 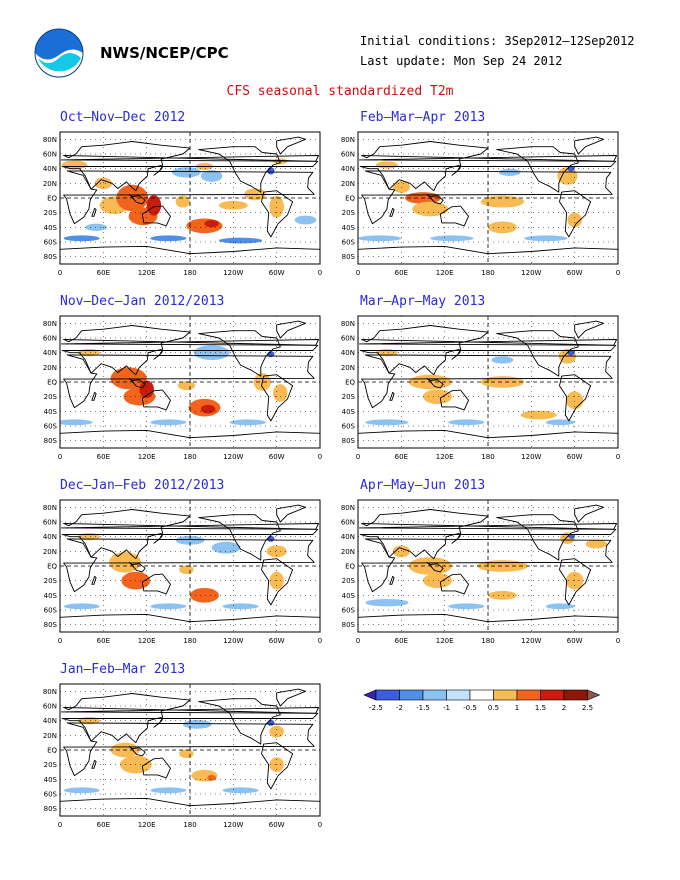 What do you see at coordinates (50, 508) in the screenshot?
I see `lat-tick-label: 80N` at bounding box center [50, 508].